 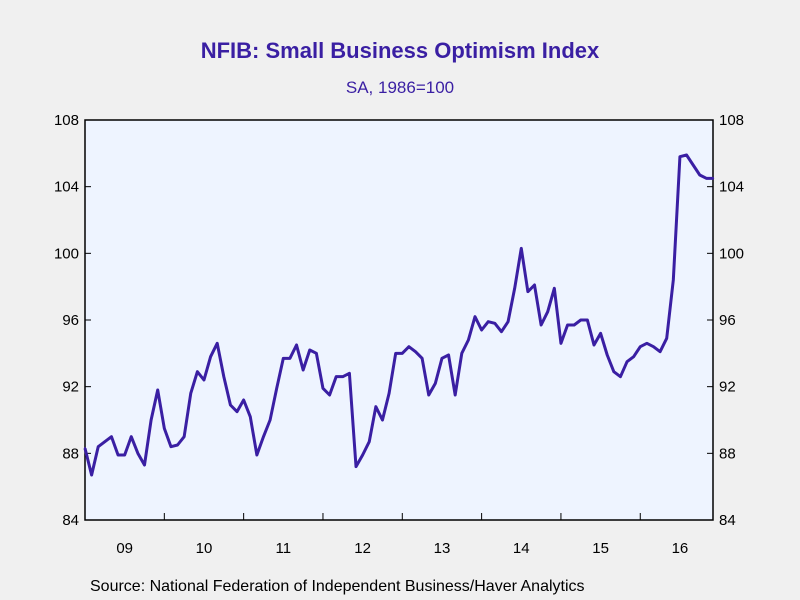 What do you see at coordinates (284, 548) in the screenshot?
I see `x-tick-label: 11` at bounding box center [284, 548].